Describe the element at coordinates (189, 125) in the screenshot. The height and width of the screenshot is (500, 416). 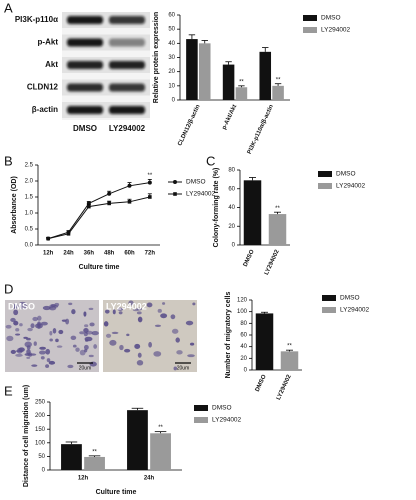
I see `x-tick-label: CLDN12/β-actin` at that location.